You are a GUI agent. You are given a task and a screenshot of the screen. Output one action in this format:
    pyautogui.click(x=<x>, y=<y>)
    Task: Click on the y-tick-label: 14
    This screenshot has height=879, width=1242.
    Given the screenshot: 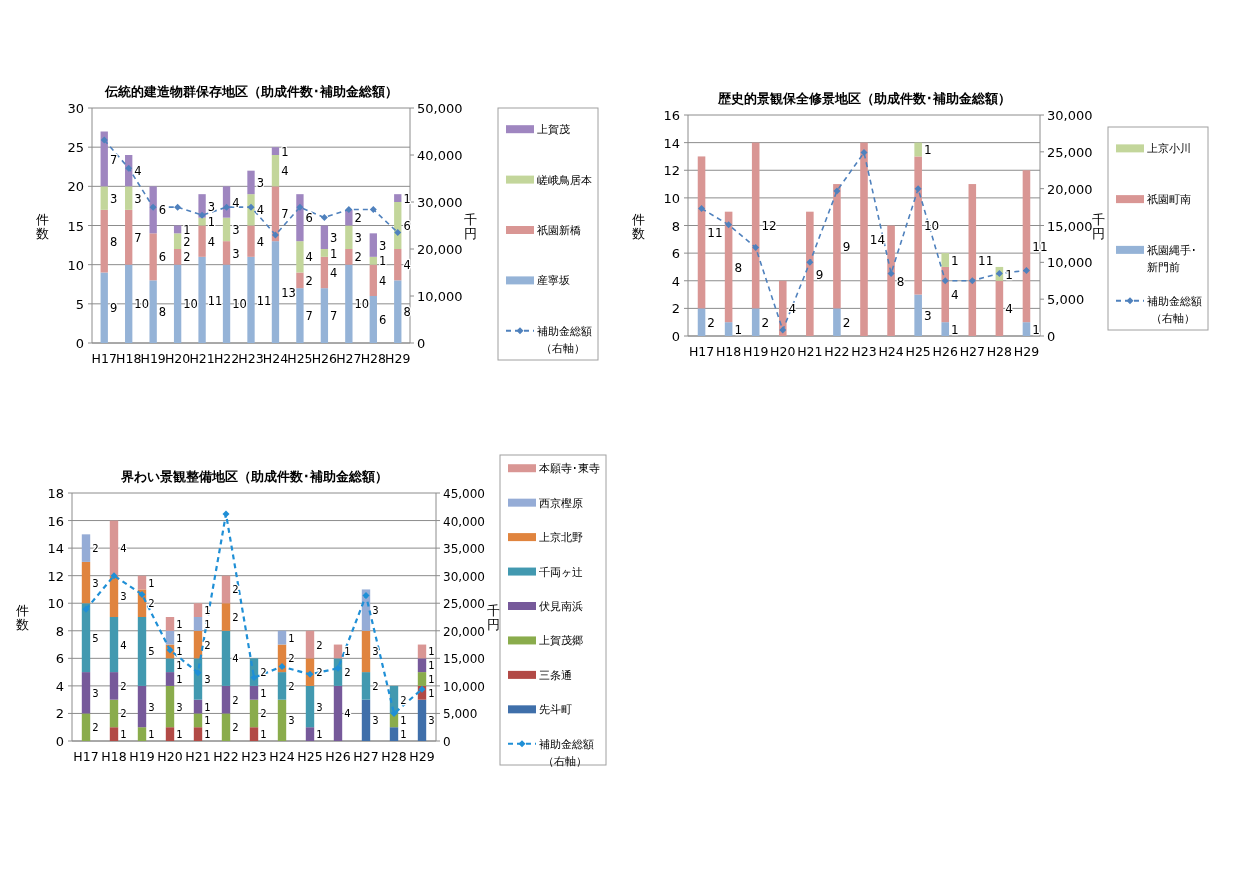 What is the action you would take?
    pyautogui.click(x=671, y=143)
    